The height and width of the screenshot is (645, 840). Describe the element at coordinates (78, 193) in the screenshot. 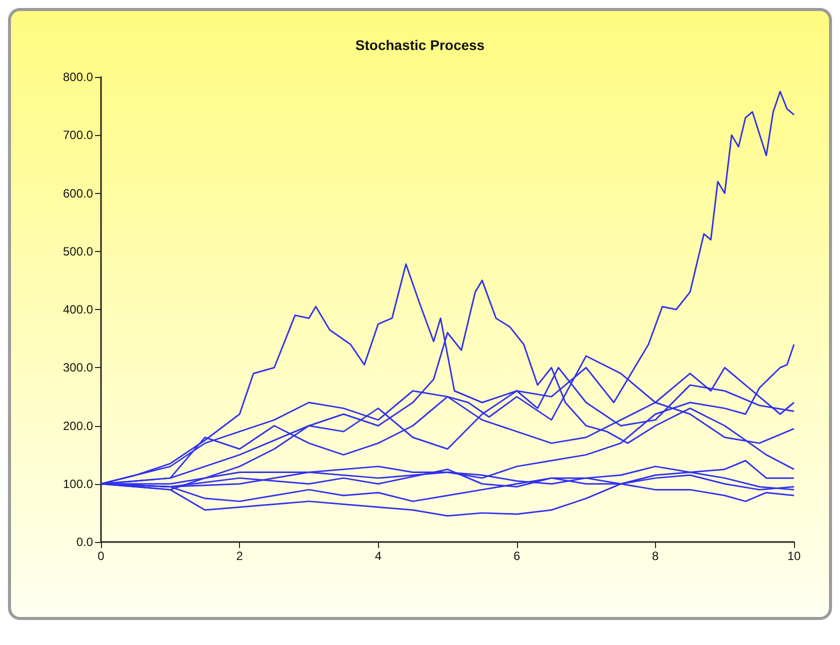

I see `y-tick-label: 600.0` at that location.